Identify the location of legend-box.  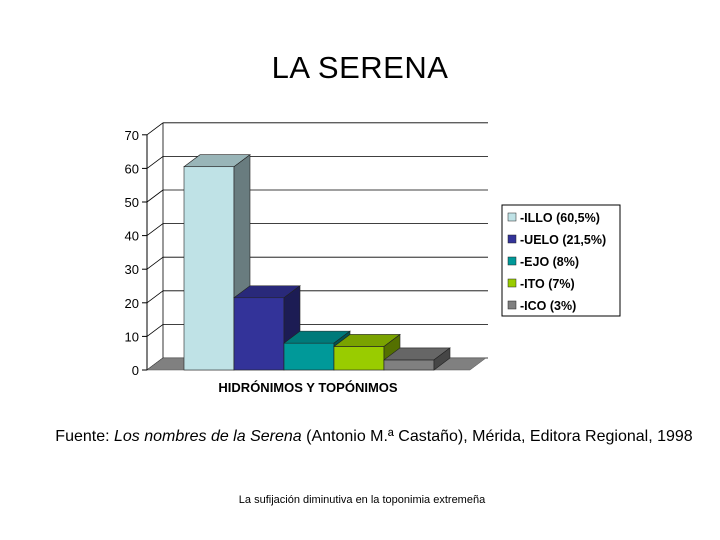
(561, 260).